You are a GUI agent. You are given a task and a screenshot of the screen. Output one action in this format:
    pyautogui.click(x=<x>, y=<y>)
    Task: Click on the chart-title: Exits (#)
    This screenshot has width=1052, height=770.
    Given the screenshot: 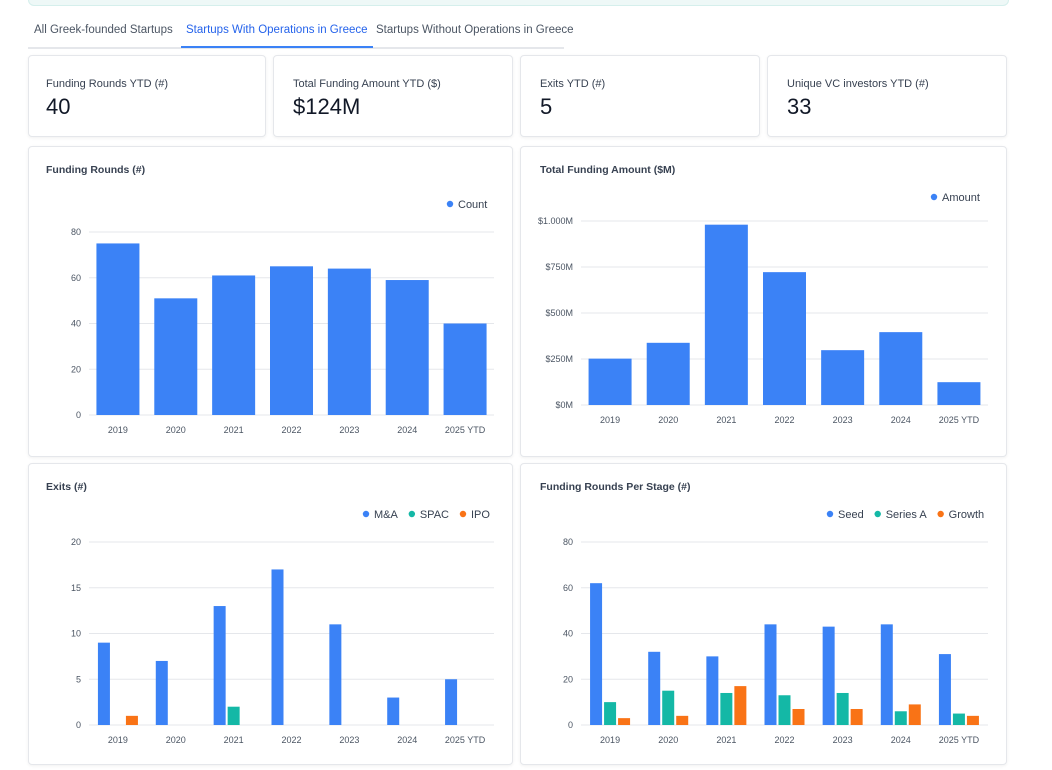 What is the action you would take?
    pyautogui.click(x=66, y=487)
    